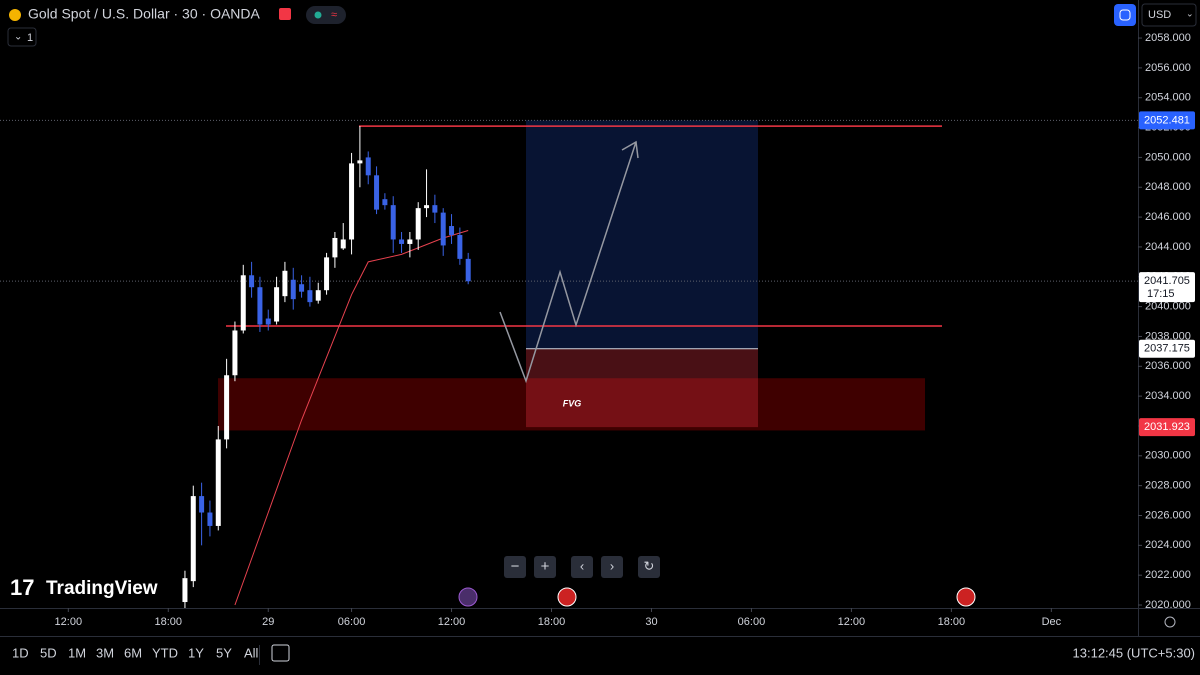 The width and height of the screenshot is (1200, 675). I want to click on status-pill, so click(326, 15).